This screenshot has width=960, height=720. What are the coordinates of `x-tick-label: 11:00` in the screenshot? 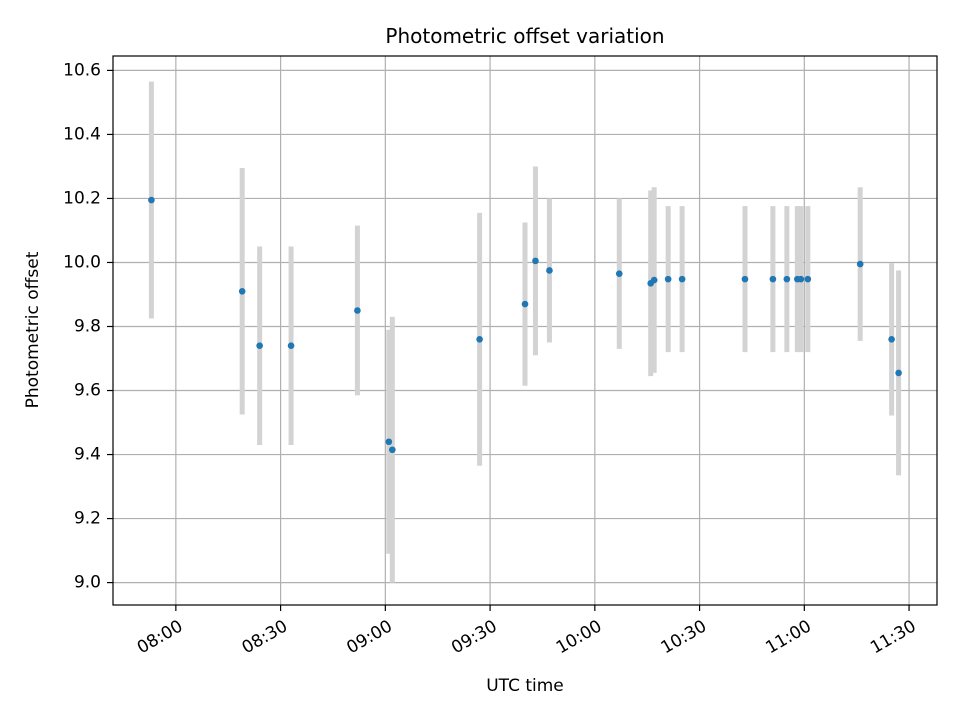 It's located at (788, 637).